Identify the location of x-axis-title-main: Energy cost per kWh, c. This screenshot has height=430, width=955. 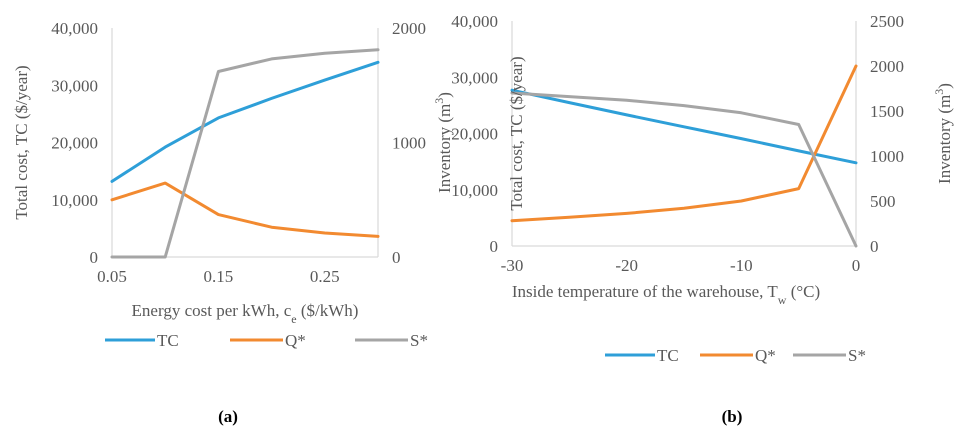
(212, 310).